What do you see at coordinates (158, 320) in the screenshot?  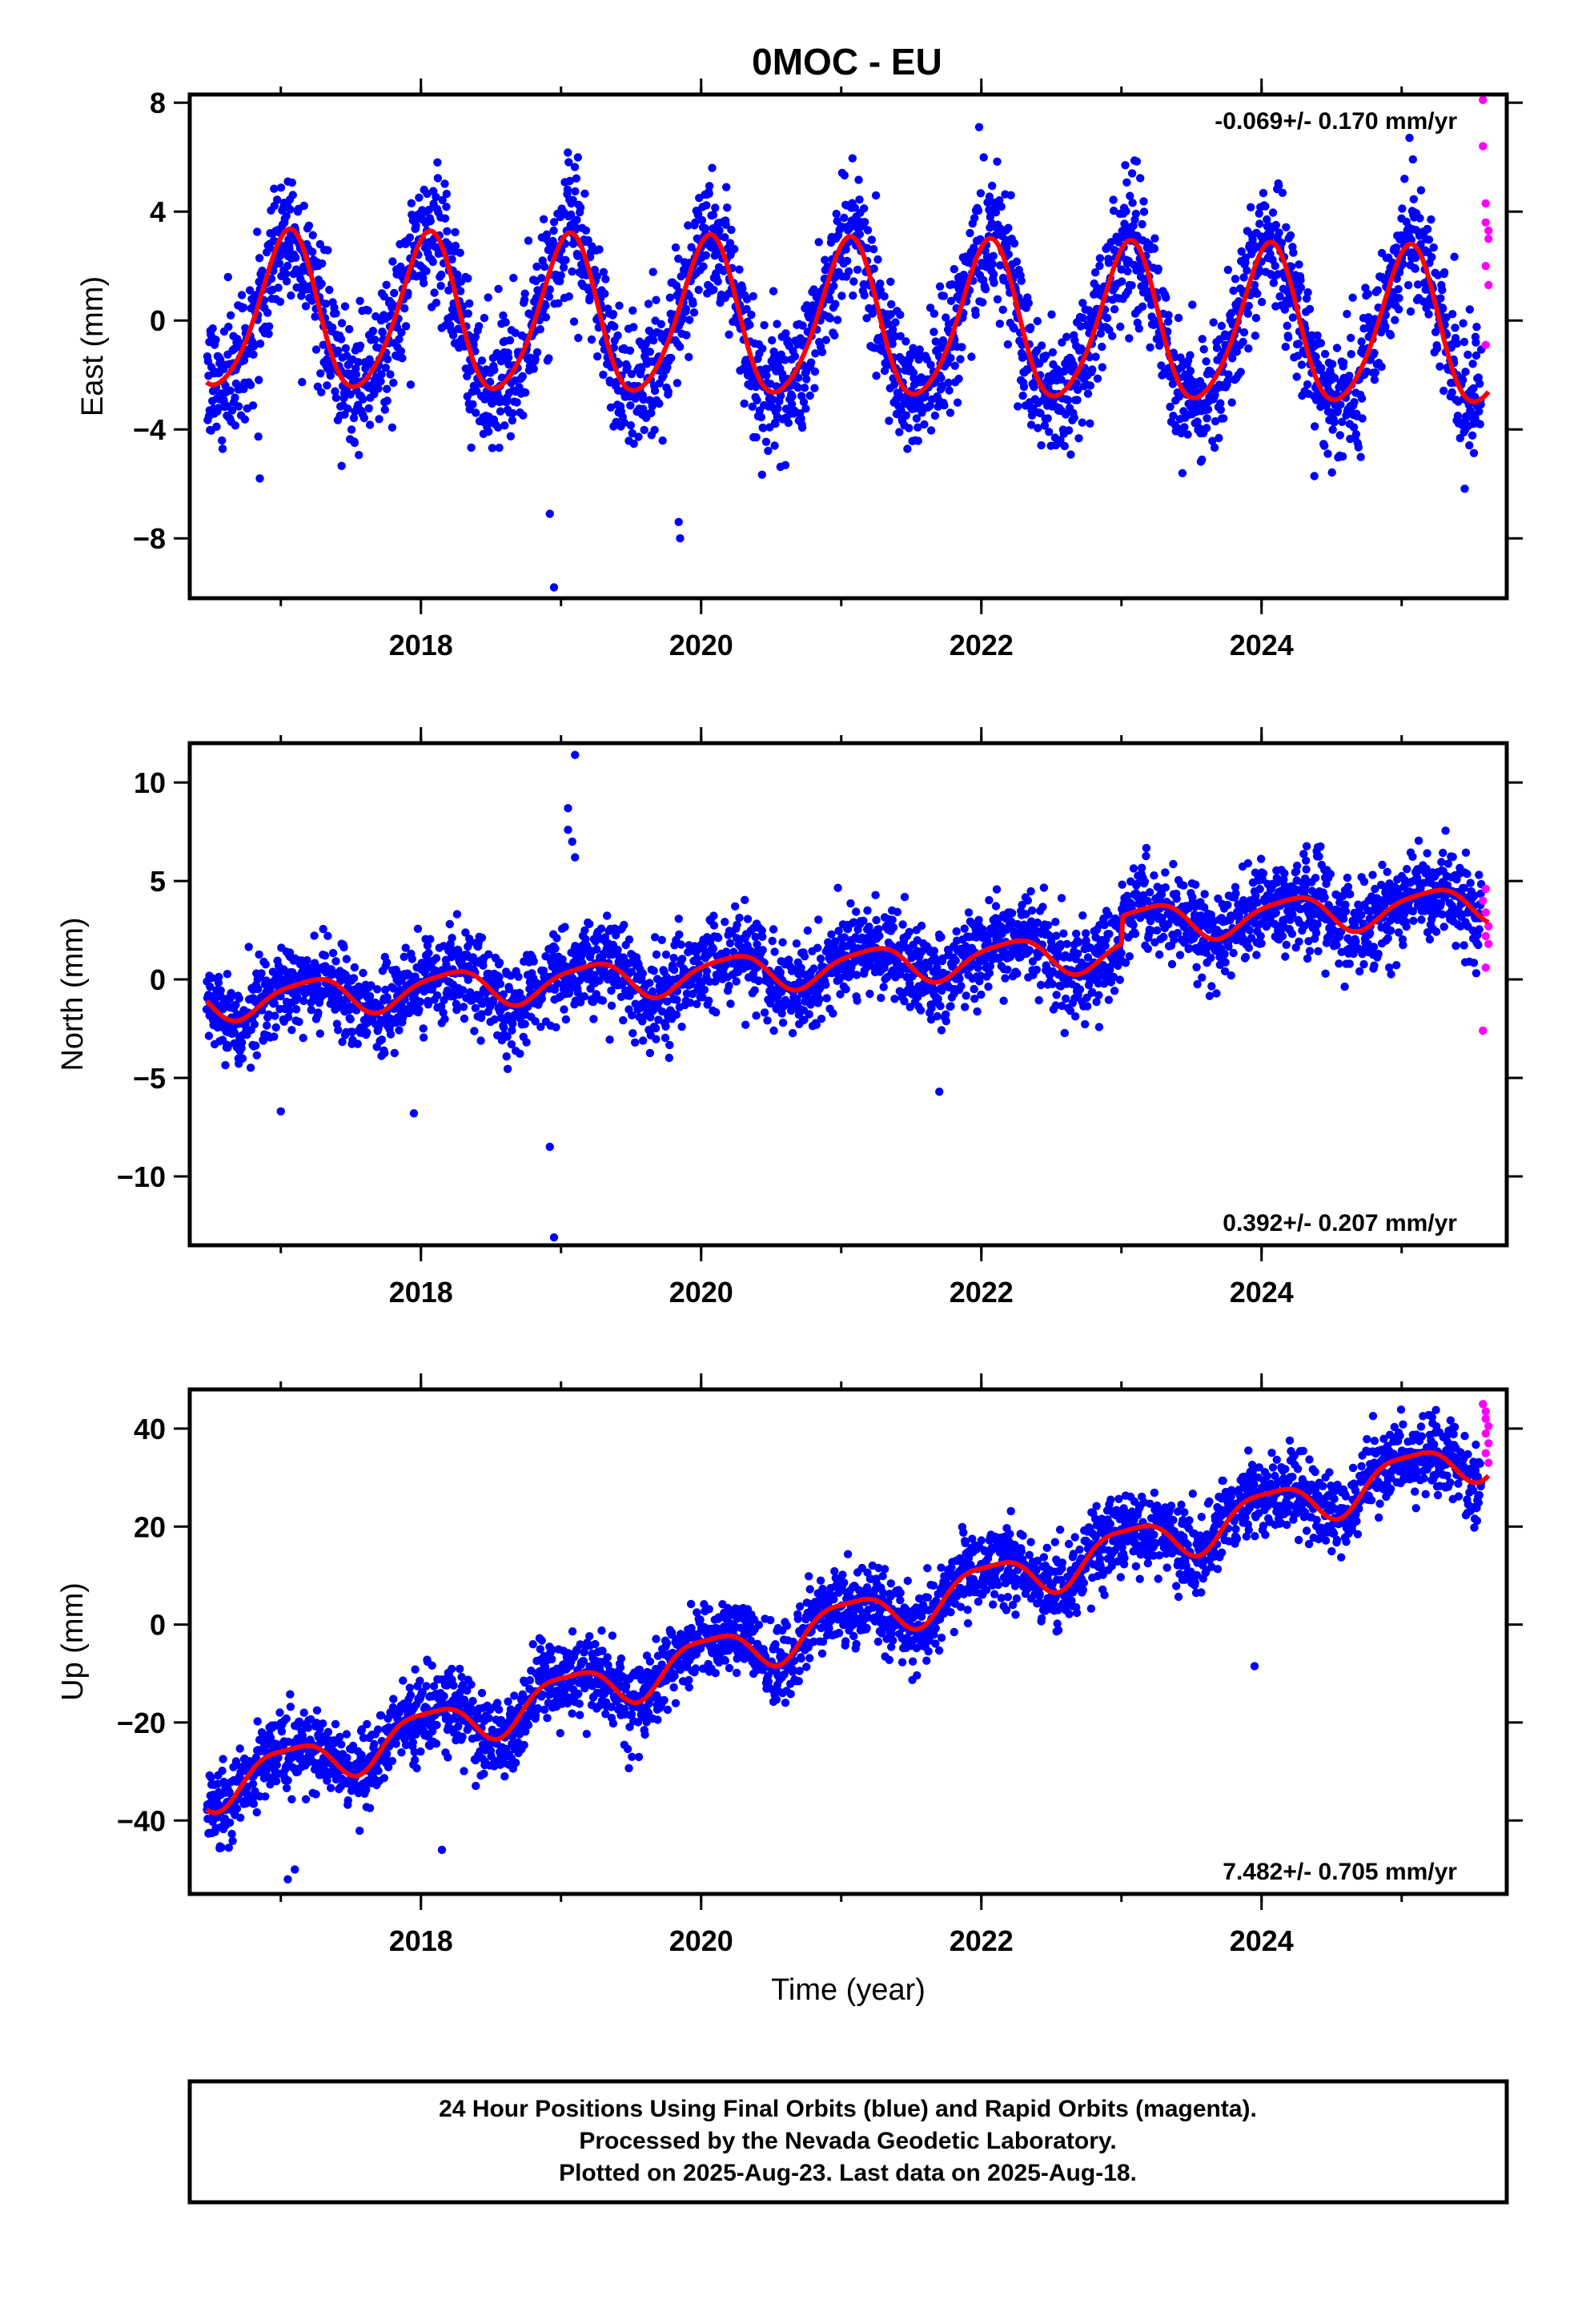 I see `y-tick-label: 0` at bounding box center [158, 320].